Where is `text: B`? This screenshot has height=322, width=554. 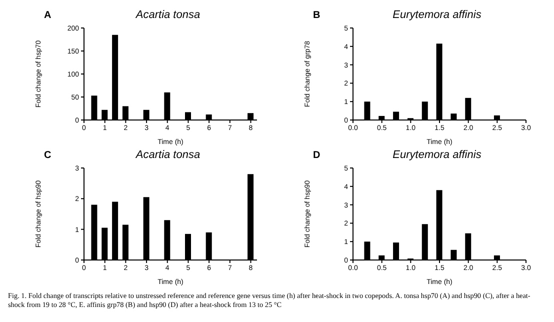 text: B is located at coordinates (316, 15).